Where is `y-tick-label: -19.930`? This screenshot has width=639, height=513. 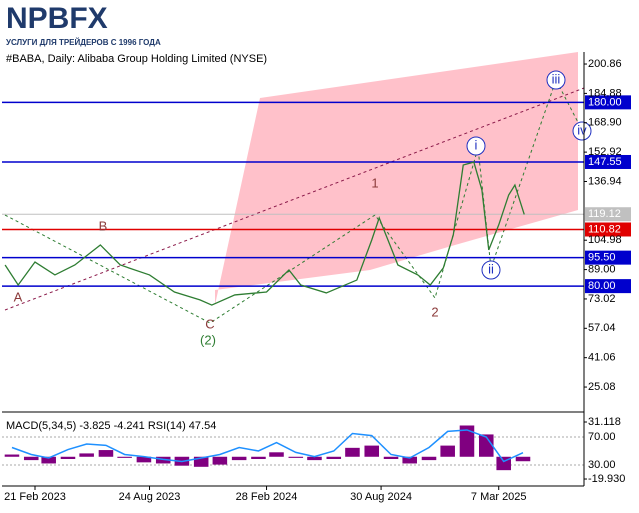
y-tick-label: -19.930 is located at coordinates (606, 479).